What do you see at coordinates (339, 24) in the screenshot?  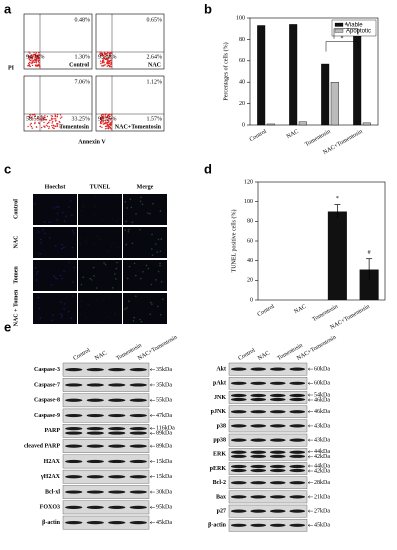 I see `legend-swatch` at bounding box center [339, 24].